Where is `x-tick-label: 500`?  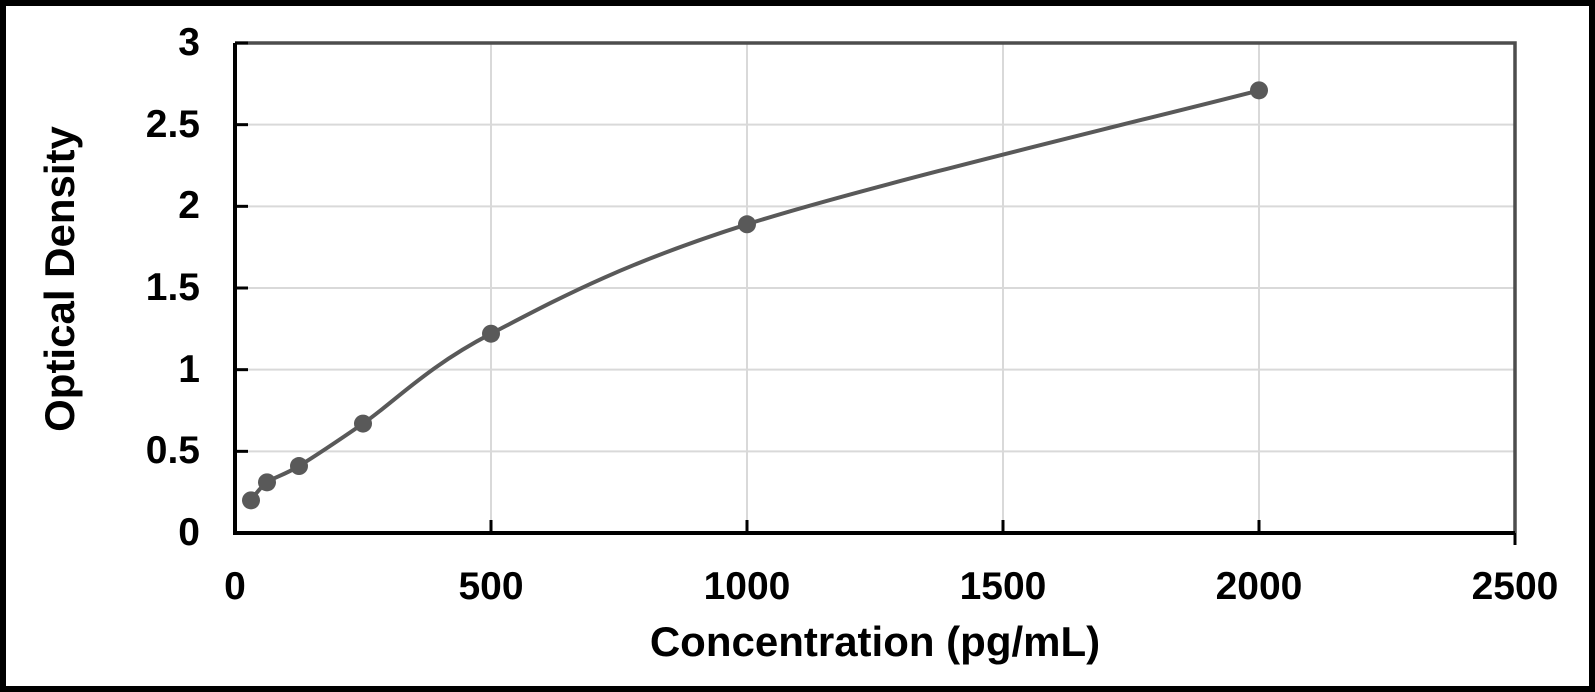
x-tick-label: 500 is located at coordinates (491, 586).